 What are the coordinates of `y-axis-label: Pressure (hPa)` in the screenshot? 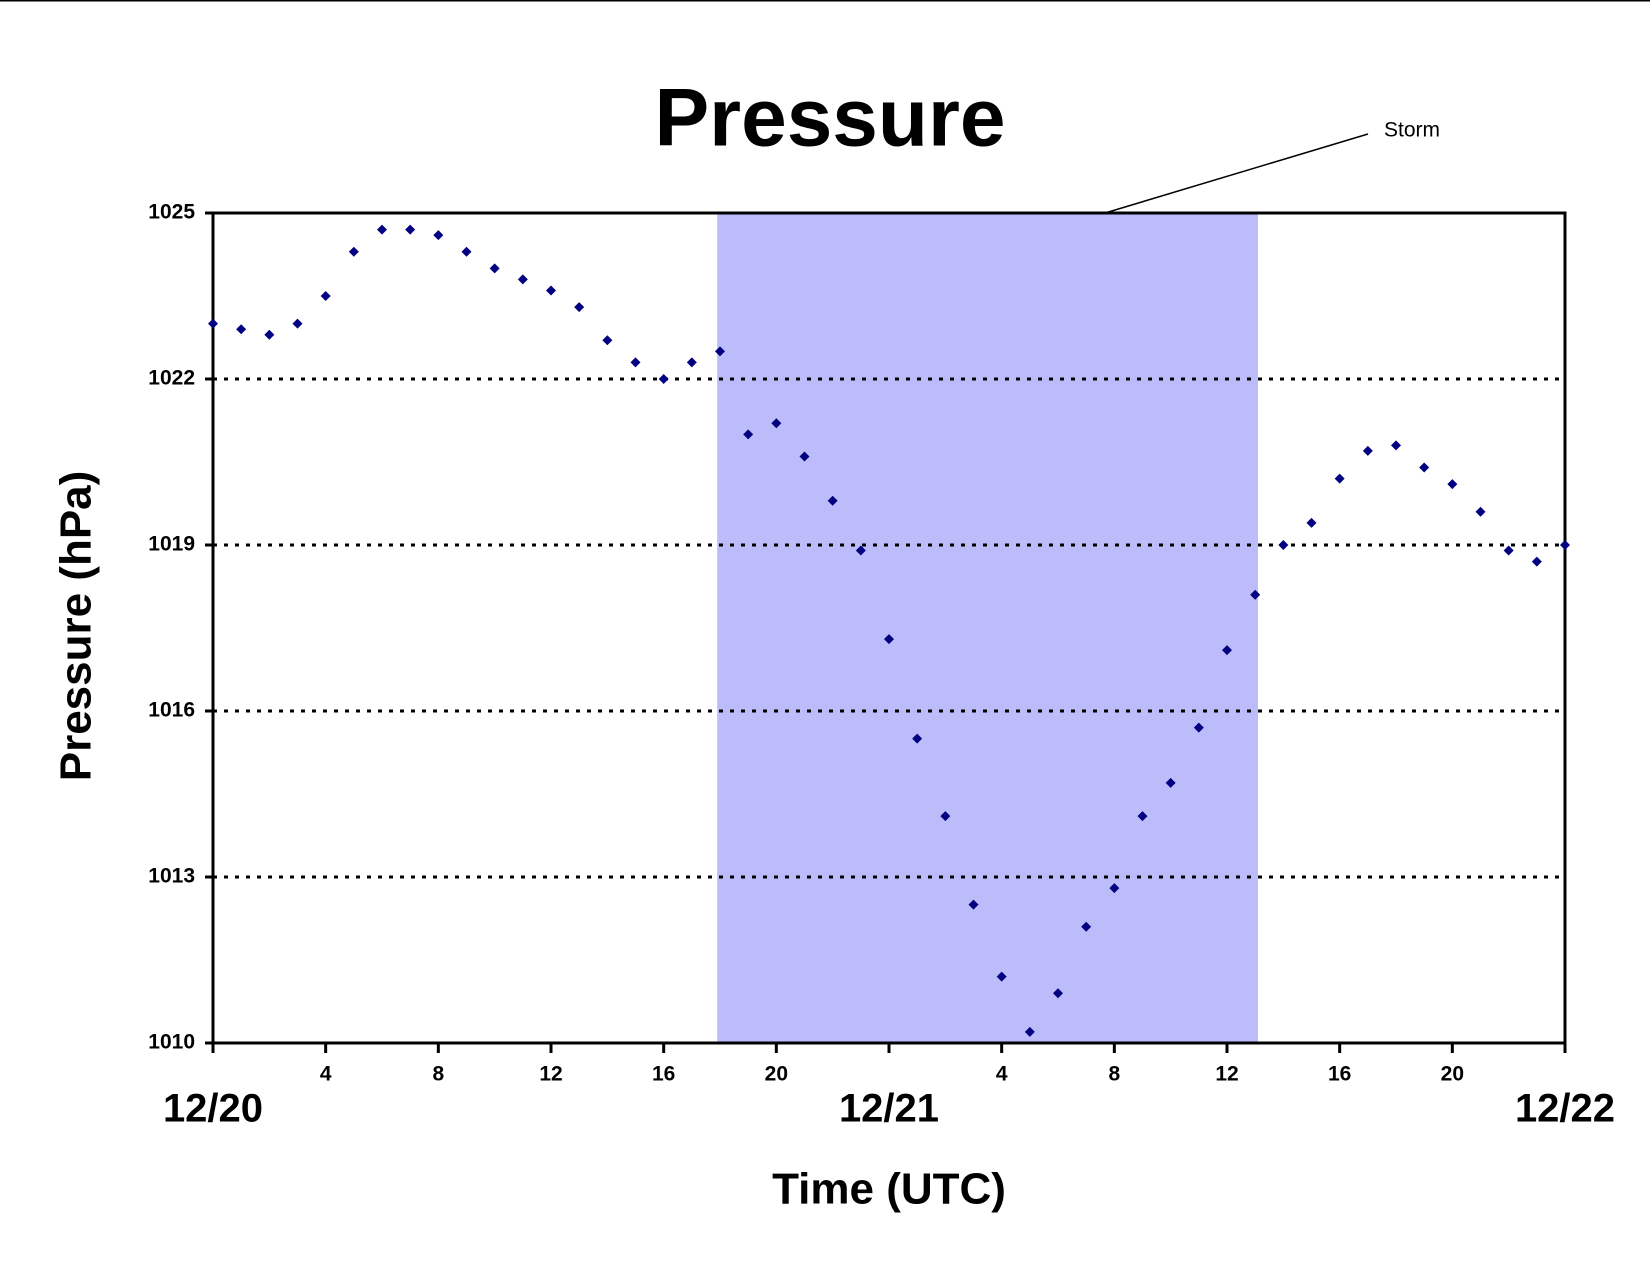 It's located at (76, 626).